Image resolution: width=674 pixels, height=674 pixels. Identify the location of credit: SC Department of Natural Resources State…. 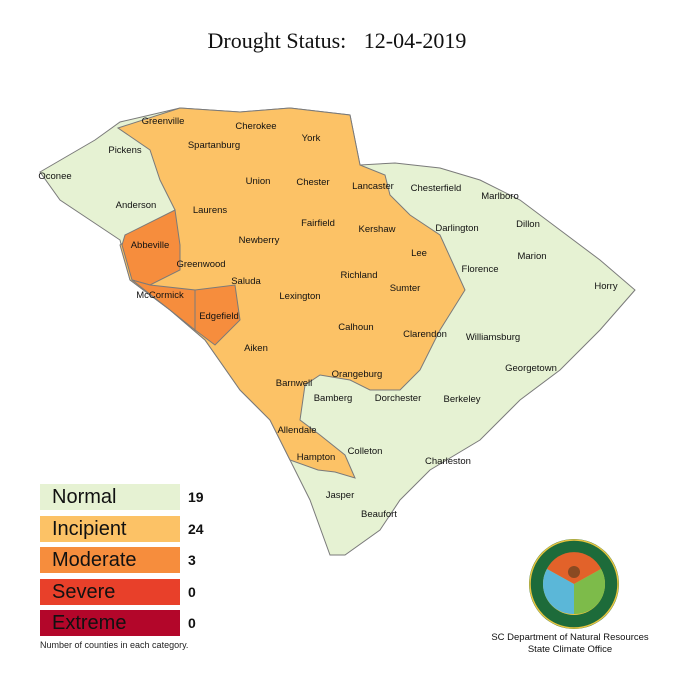
(570, 644).